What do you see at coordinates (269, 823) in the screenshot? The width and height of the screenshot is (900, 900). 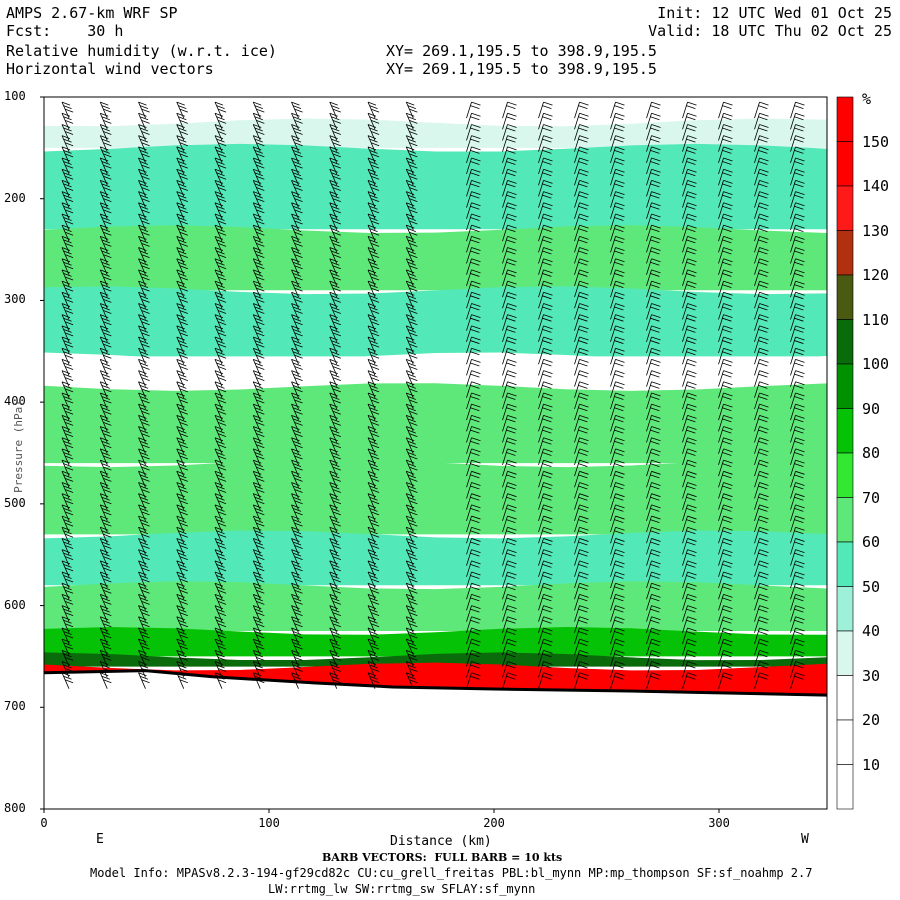 I see `x-tick-label: 100` at bounding box center [269, 823].